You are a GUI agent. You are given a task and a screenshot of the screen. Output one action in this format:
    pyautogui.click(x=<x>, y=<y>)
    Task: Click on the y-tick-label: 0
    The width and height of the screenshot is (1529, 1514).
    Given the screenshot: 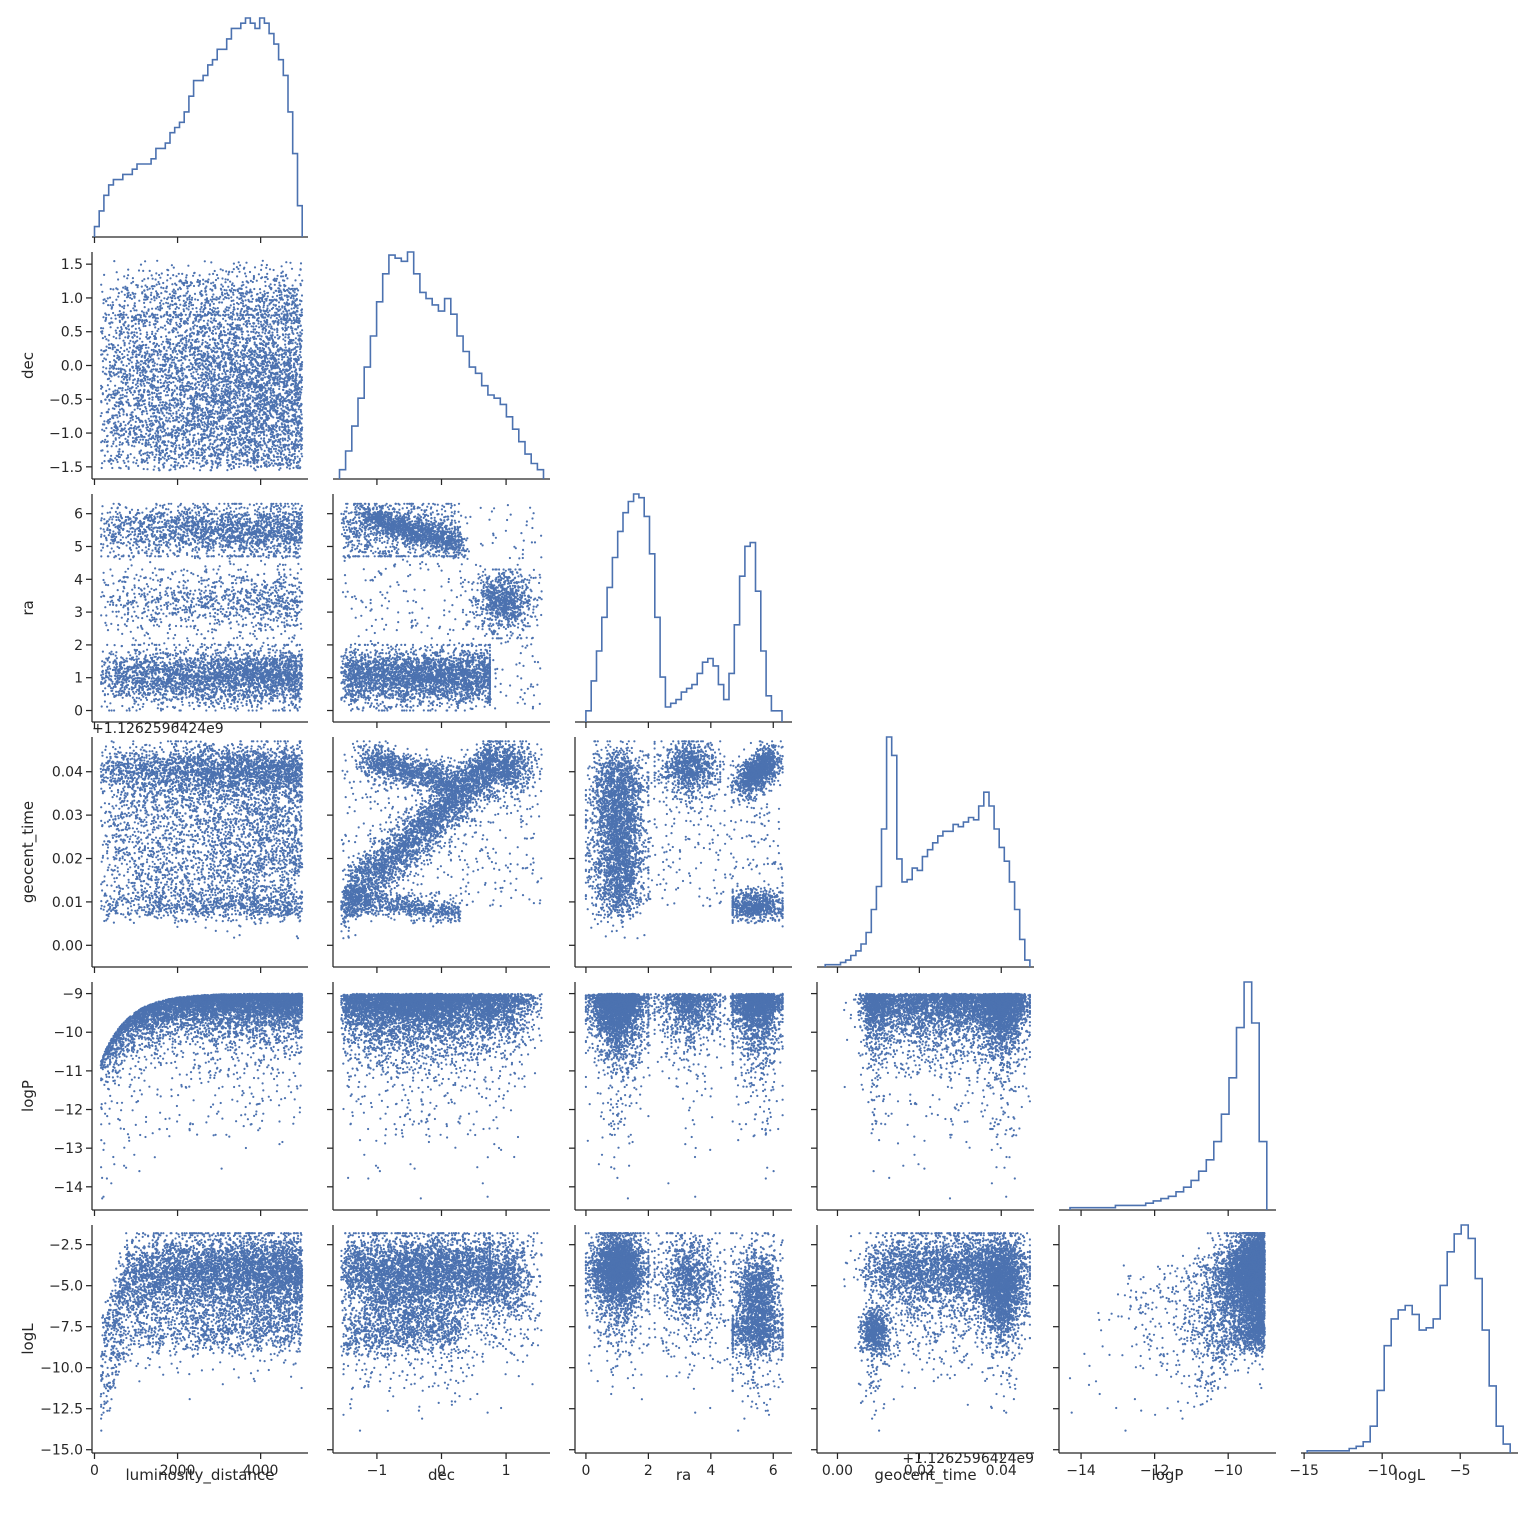 What is the action you would take?
    pyautogui.click(x=78, y=712)
    